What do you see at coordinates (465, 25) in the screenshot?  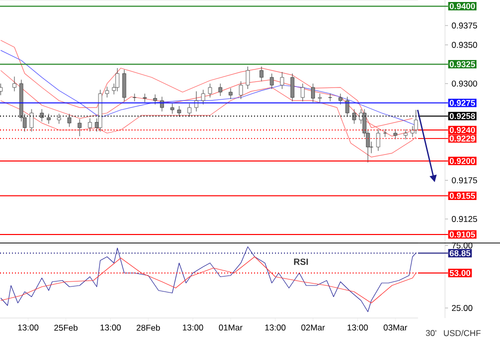 I see `y-tick-label: 0.9375` at bounding box center [465, 25].